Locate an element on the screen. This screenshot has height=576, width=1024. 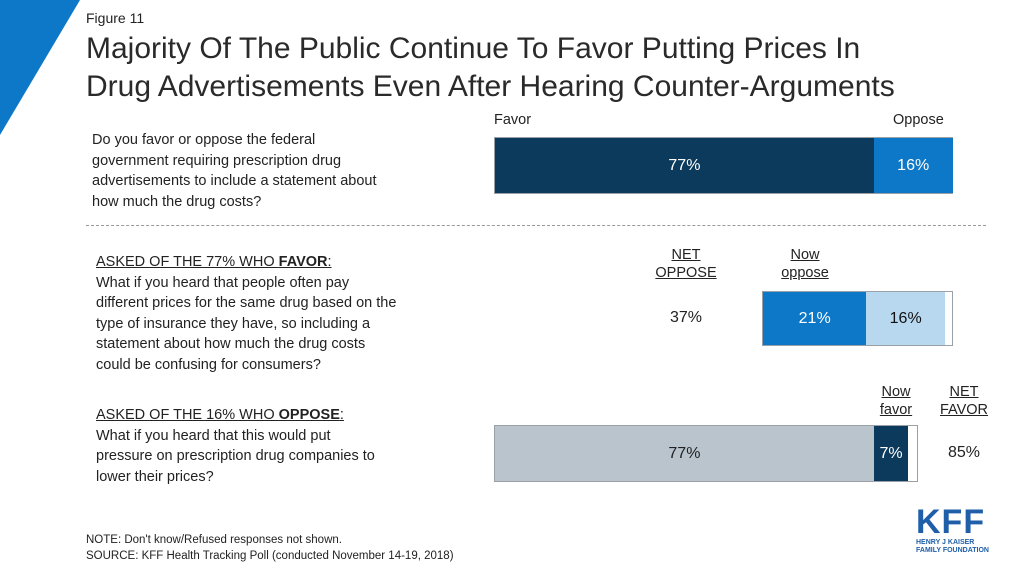
corner-accent is located at coordinates (40, 67).